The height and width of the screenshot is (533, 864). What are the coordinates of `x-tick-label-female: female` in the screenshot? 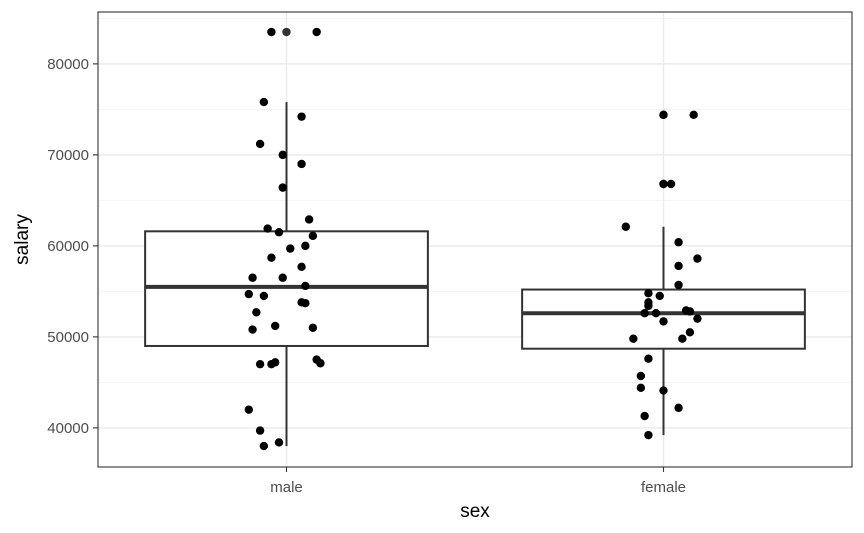 It's located at (663, 487).